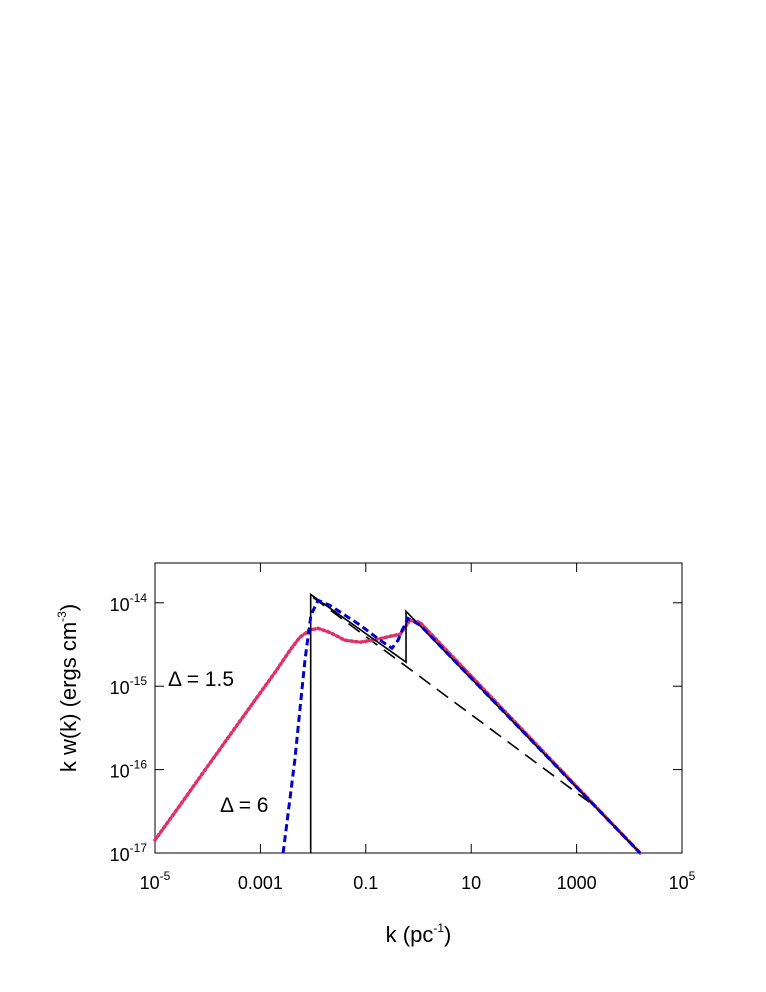  Describe the element at coordinates (68, 697) in the screenshot. I see `y-axis-title-text: k w(k) (ergs cm` at that location.